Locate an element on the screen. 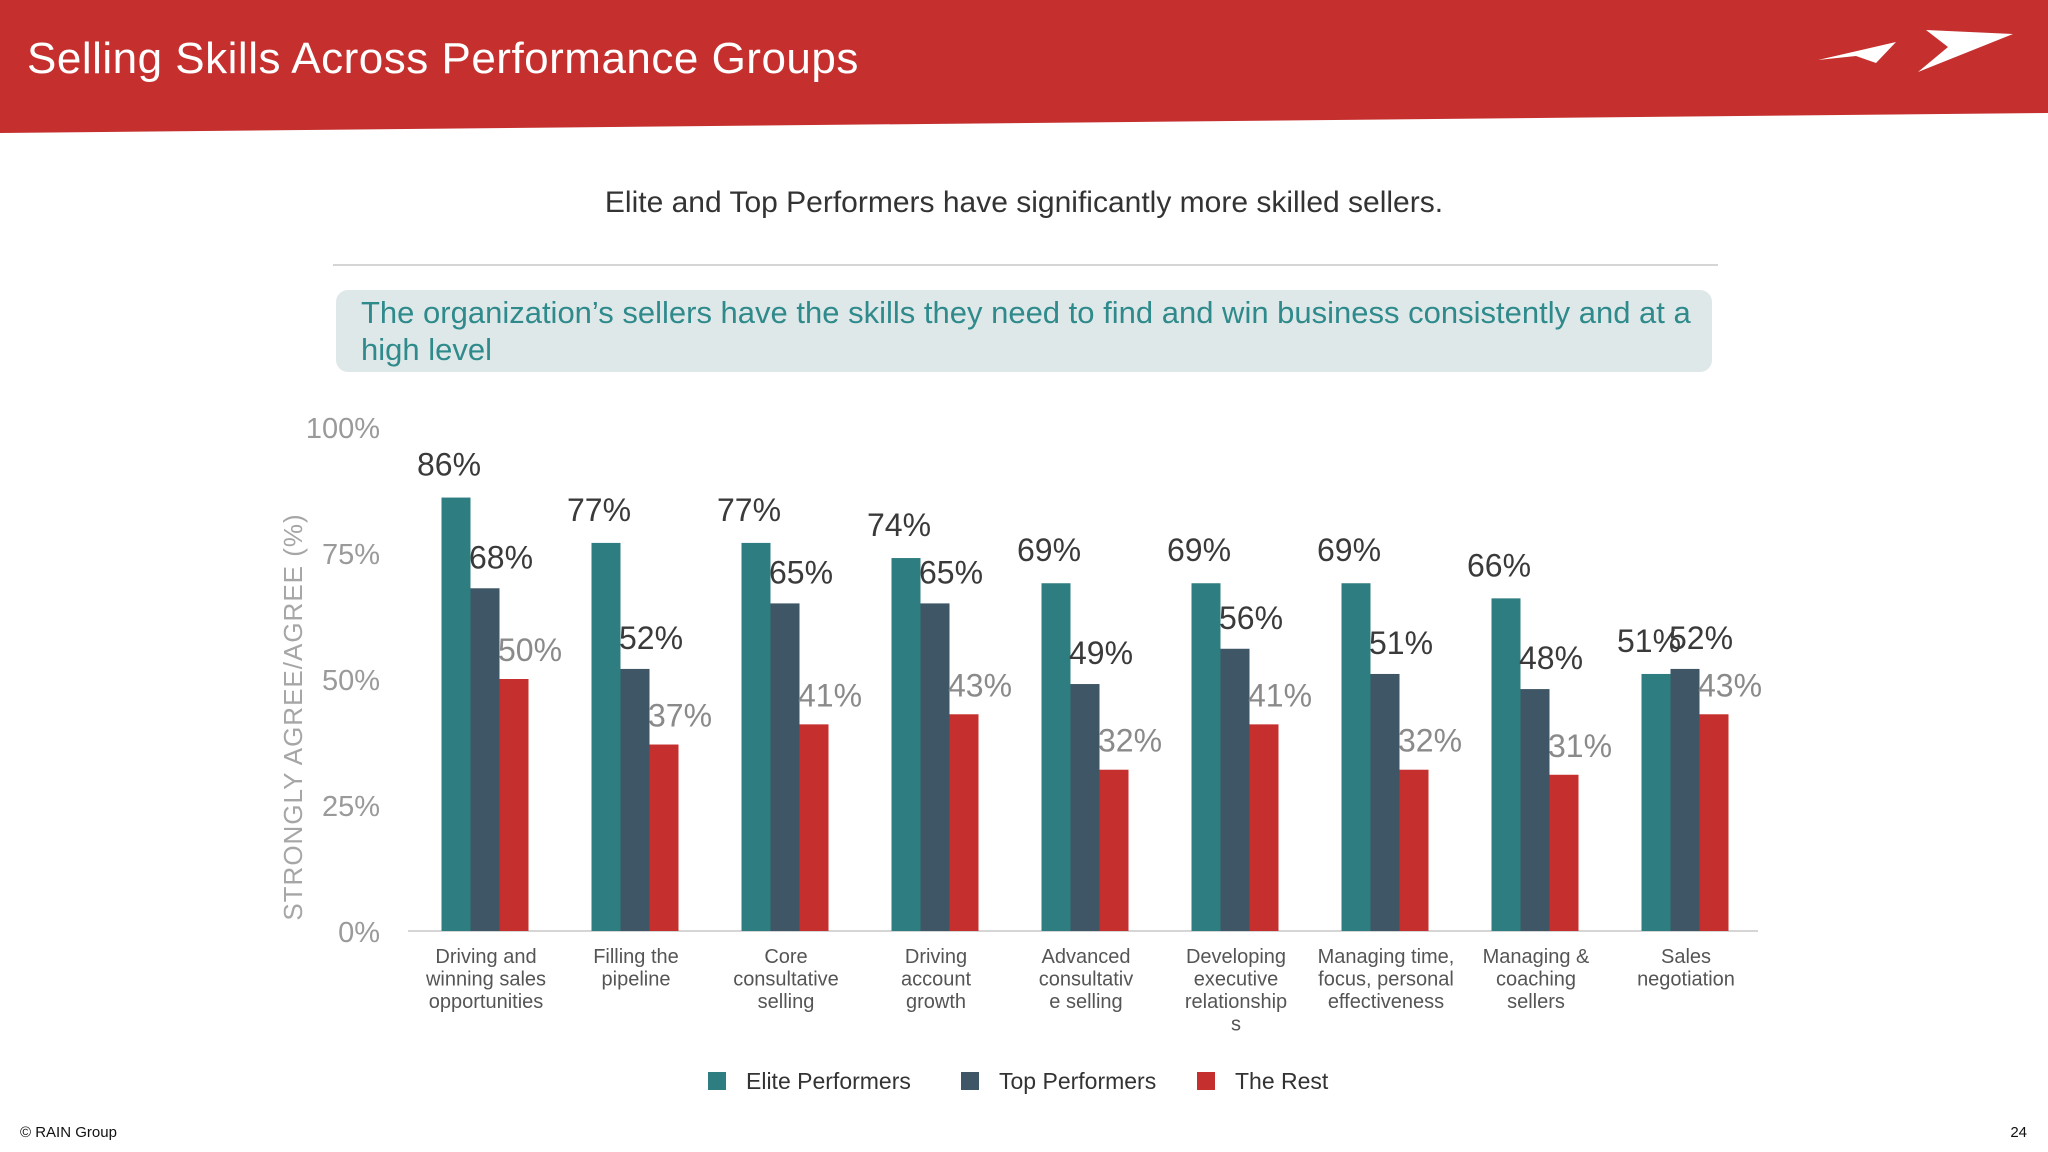  header-band is located at coordinates (1024, 66).